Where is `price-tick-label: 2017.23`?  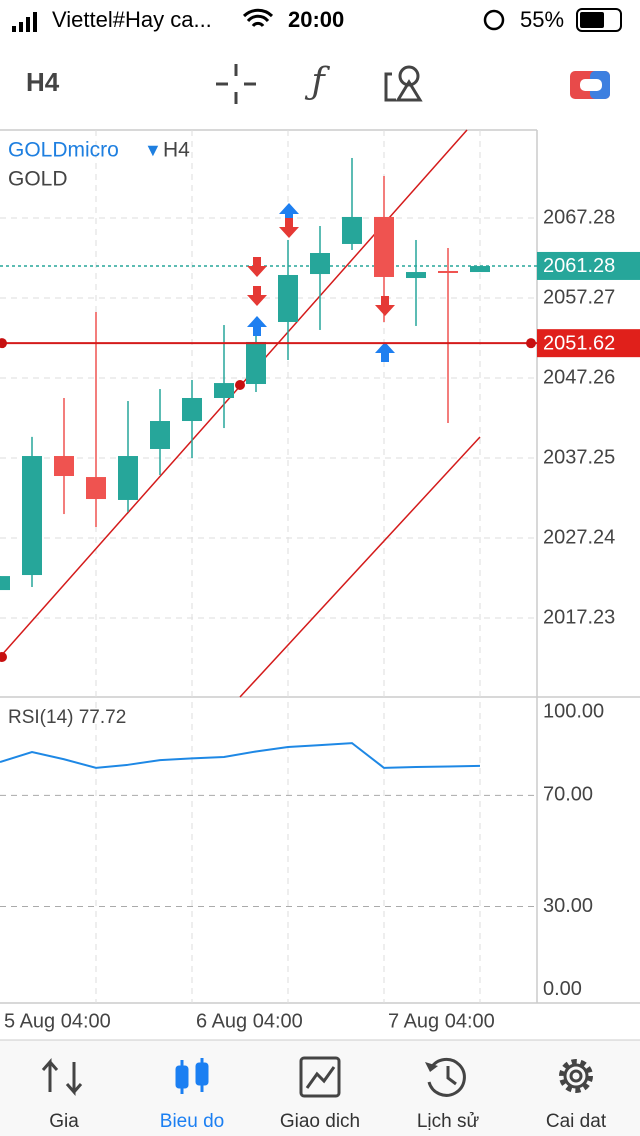 price-tick-label: 2017.23 is located at coordinates (579, 617).